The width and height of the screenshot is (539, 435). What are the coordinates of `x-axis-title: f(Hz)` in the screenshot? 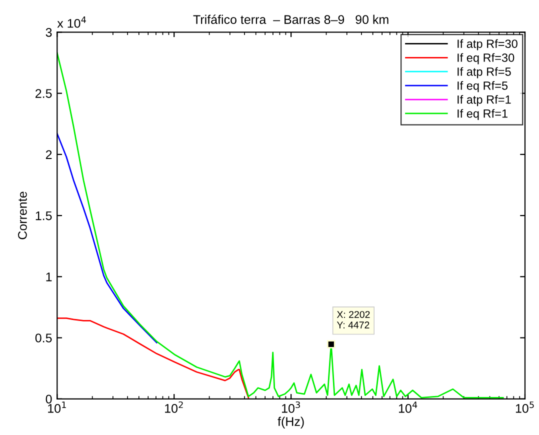 It's located at (291, 422).